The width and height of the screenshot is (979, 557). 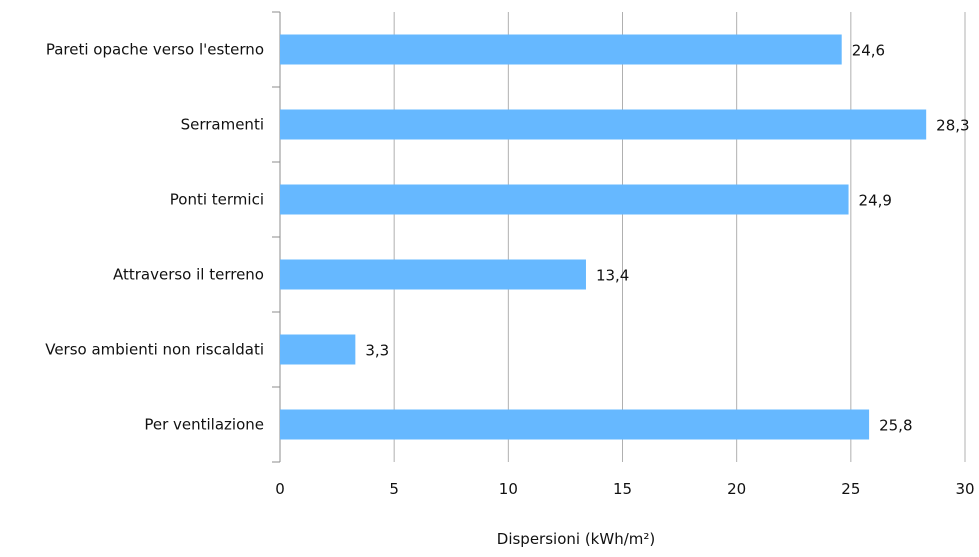 I want to click on x-tick-label-0: 0, so click(x=280, y=489).